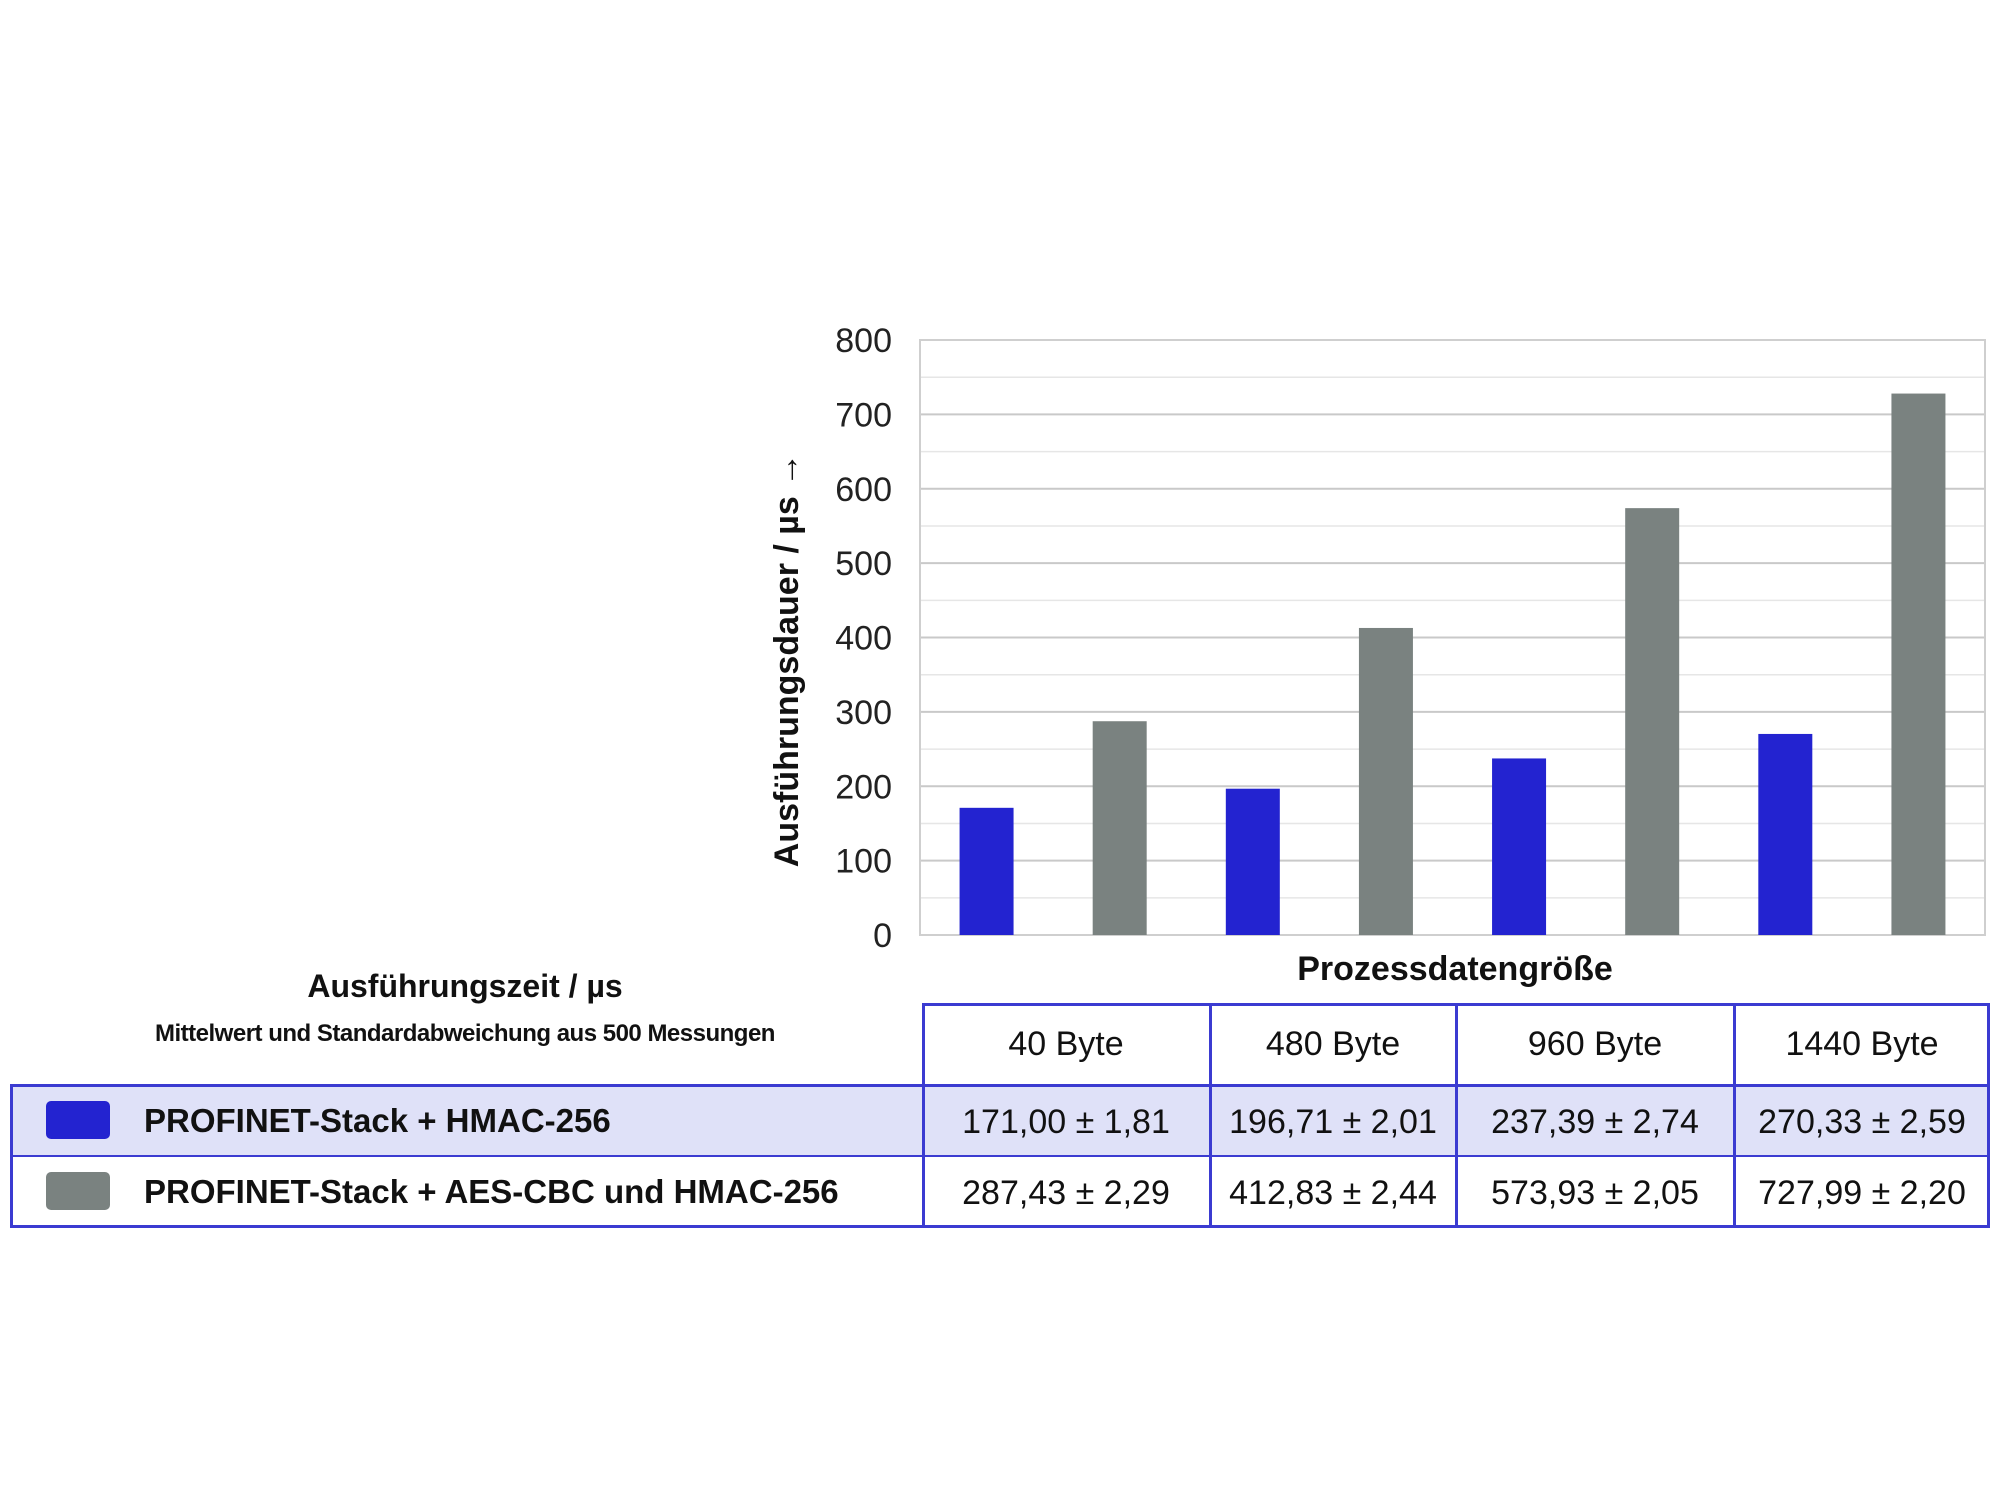 This screenshot has width=2000, height=1500. I want to click on y-tick-label: 700, so click(863, 415).